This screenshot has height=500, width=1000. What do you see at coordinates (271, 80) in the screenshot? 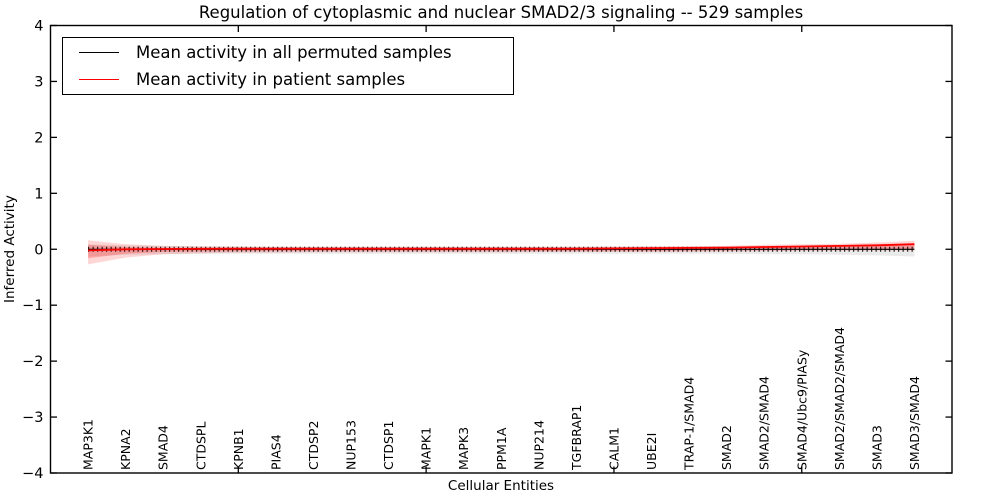
I see `legend-label-patient: Mean activity in patient samples` at bounding box center [271, 80].